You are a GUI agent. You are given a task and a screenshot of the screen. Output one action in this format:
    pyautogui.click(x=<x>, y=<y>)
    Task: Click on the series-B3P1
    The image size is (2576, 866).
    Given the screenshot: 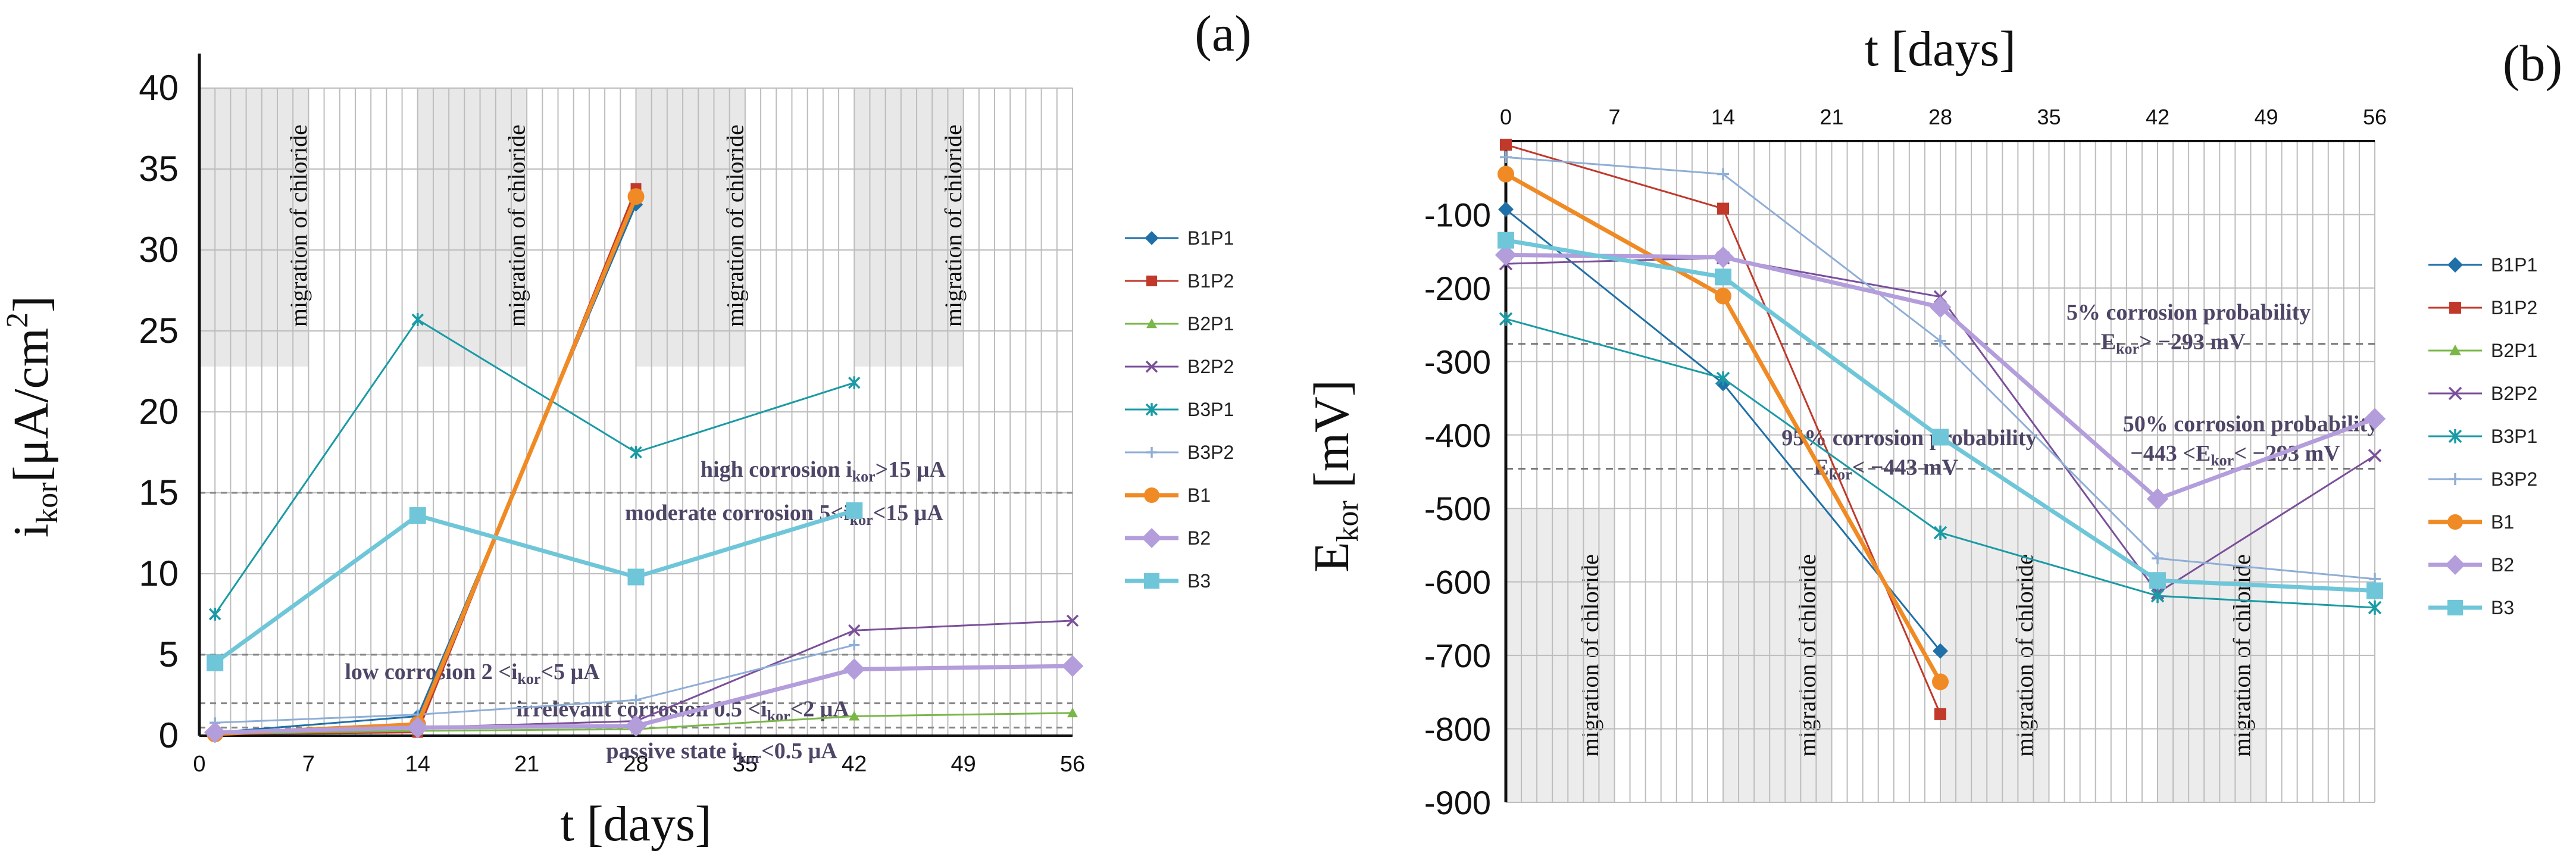 What is the action you would take?
    pyautogui.click(x=1940, y=463)
    